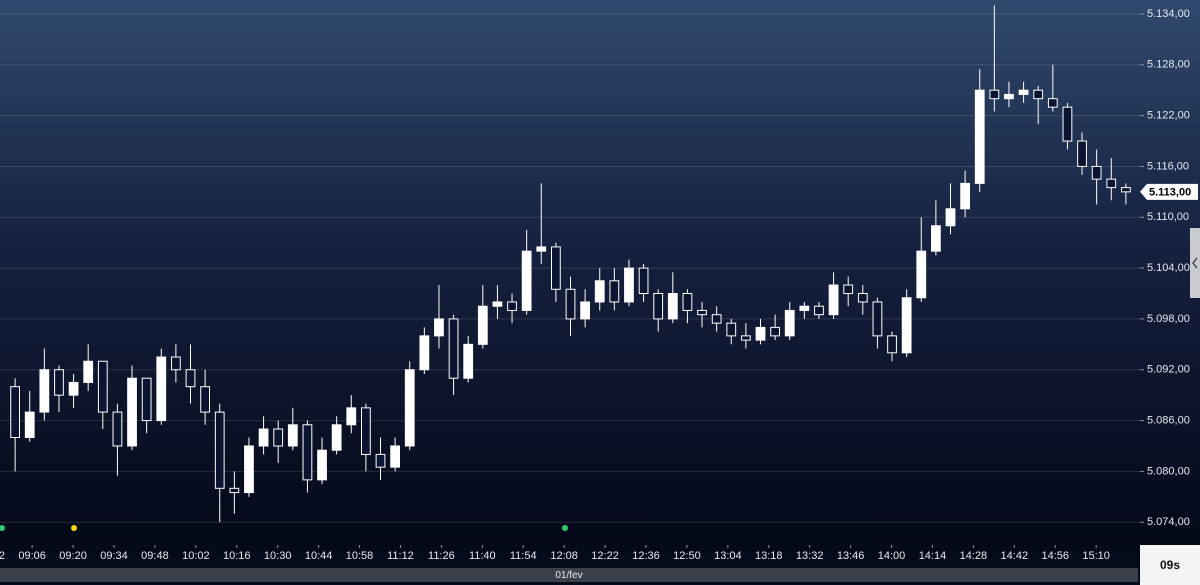 This screenshot has width=1200, height=585. What do you see at coordinates (1096, 556) in the screenshot?
I see `x-tick-label: 15:10` at bounding box center [1096, 556].